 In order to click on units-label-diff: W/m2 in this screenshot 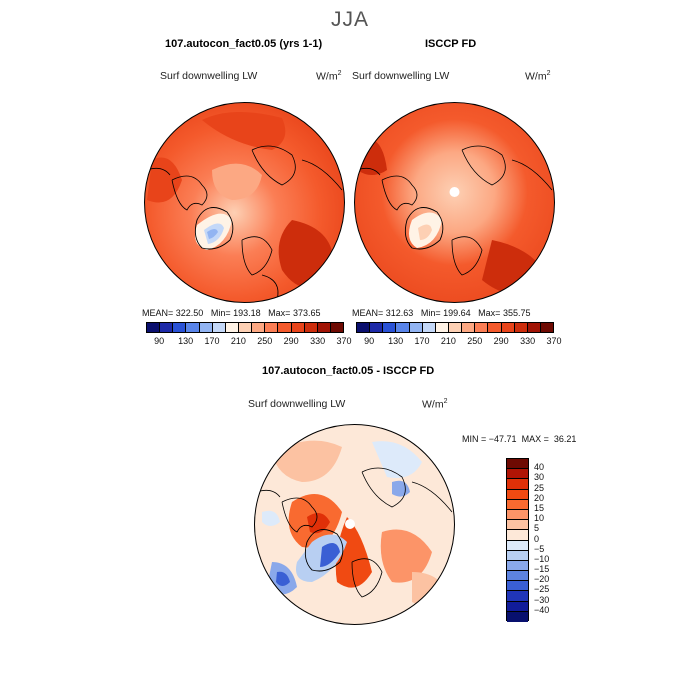, I will do `click(435, 404)`.